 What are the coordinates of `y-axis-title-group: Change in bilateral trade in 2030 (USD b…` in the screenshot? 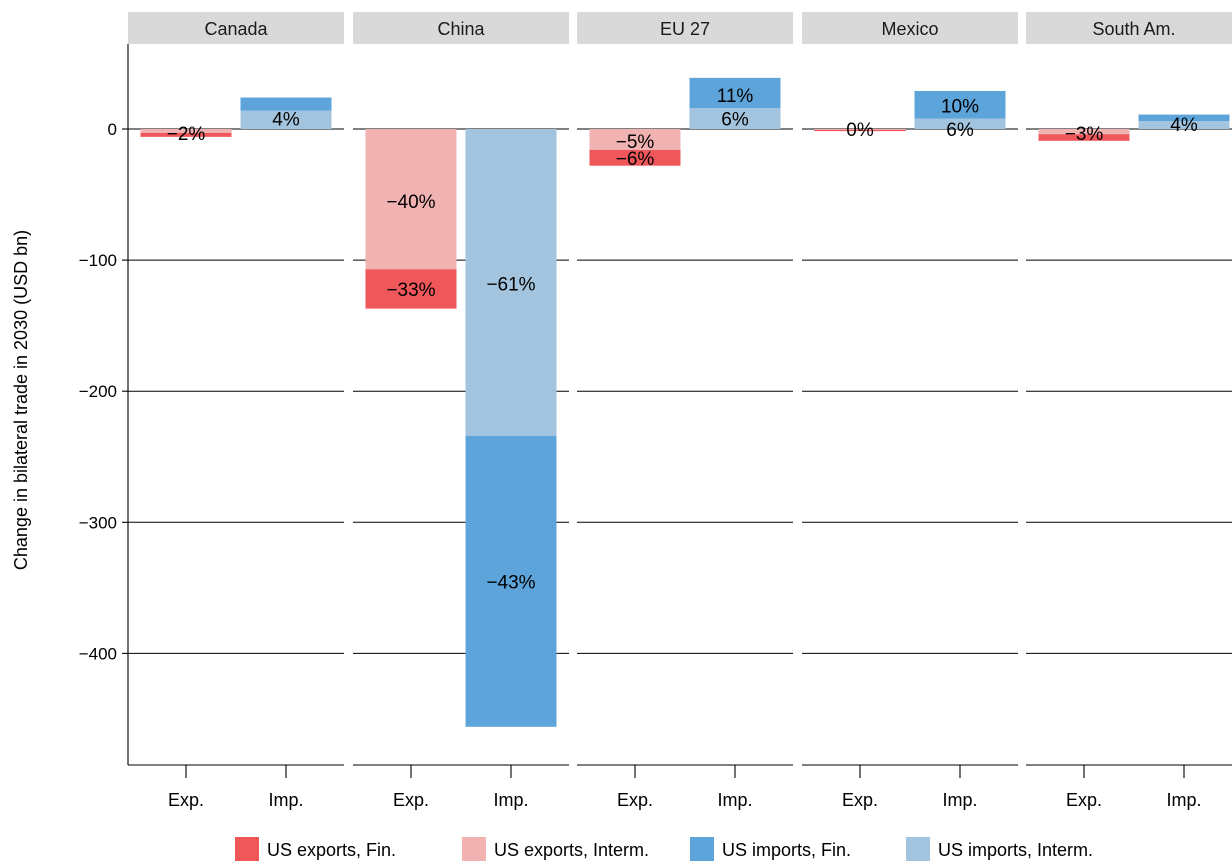 It's located at (21, 400).